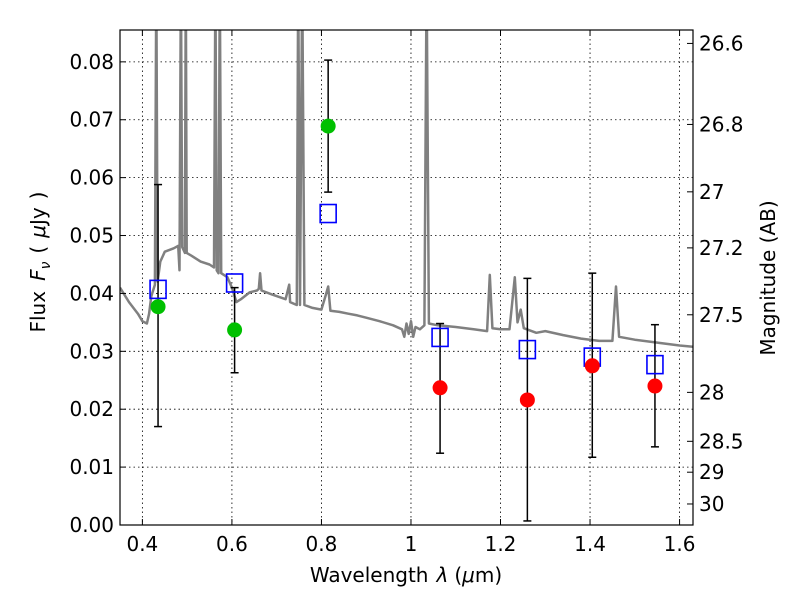 This screenshot has width=800, height=600. I want to click on y-tick-label: 0.05, so click(91, 236).